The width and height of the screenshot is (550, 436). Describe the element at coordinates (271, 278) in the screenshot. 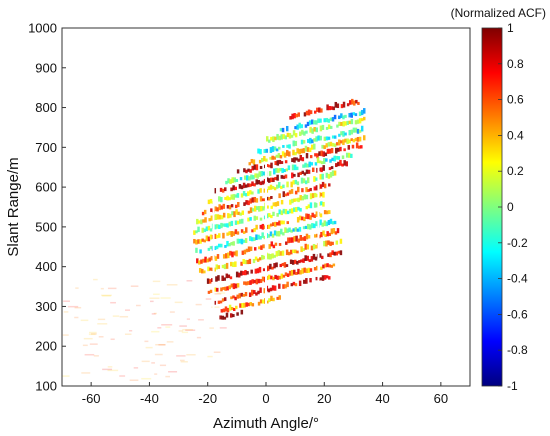

I see `heatmap-stripe-row` at that location.